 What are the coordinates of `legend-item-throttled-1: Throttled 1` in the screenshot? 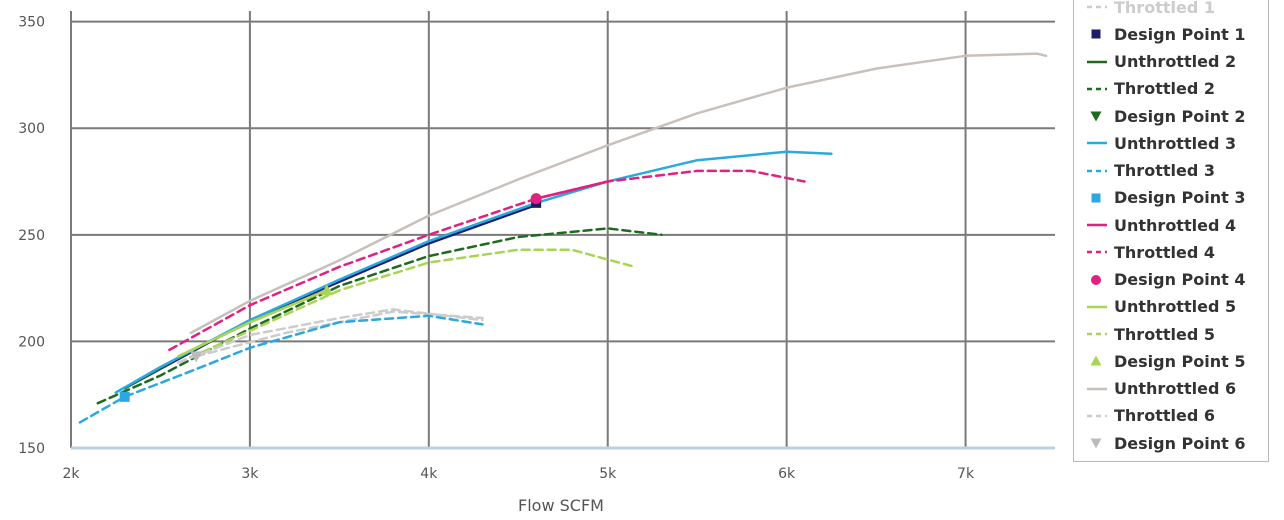 It's located at (1150, 8).